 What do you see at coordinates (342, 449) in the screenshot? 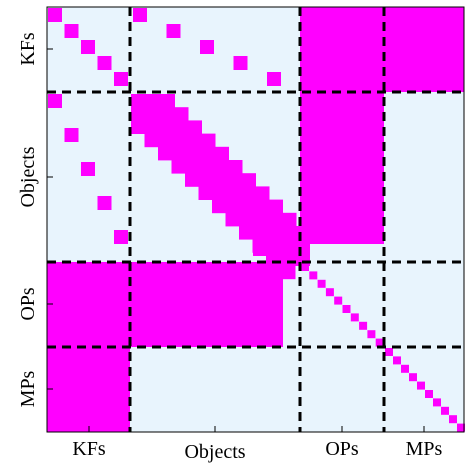
I see `col-label-ops: OPs` at bounding box center [342, 449].